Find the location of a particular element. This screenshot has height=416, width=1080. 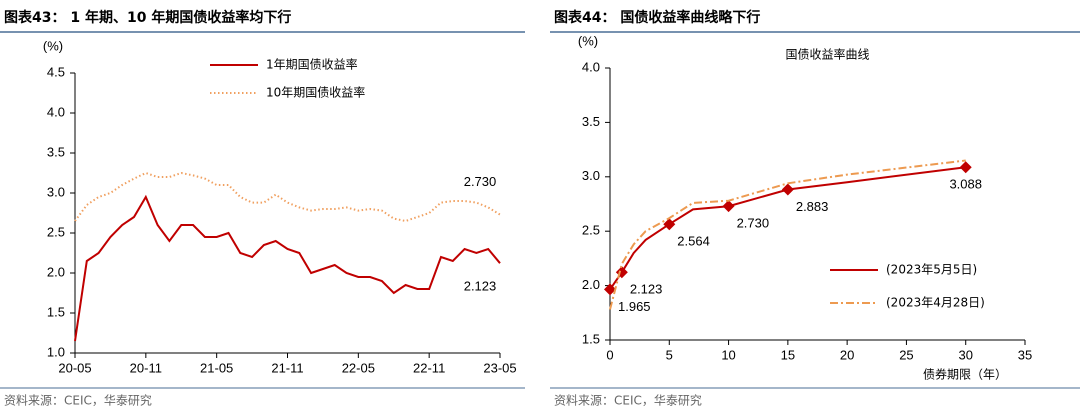

y-tick-label: 4.5 is located at coordinates (56, 71).